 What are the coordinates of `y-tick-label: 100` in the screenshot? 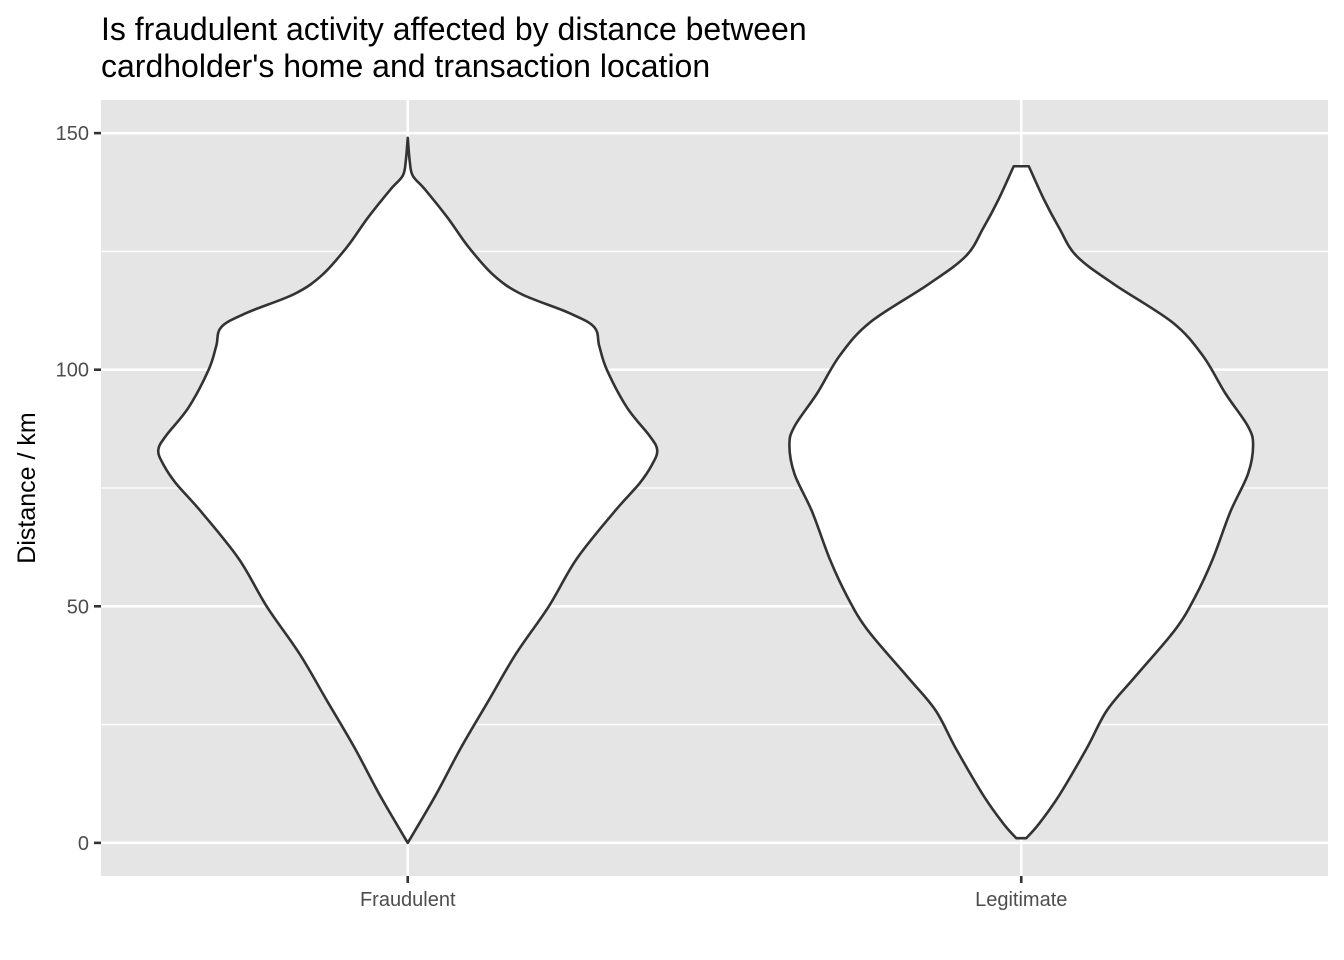 It's located at (72, 371).